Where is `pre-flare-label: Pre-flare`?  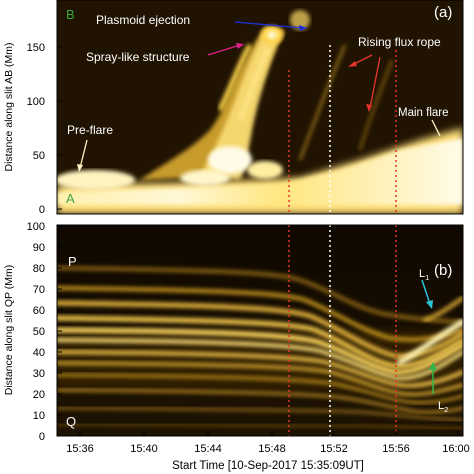
pre-flare-label: Pre-flare is located at coordinates (90, 130).